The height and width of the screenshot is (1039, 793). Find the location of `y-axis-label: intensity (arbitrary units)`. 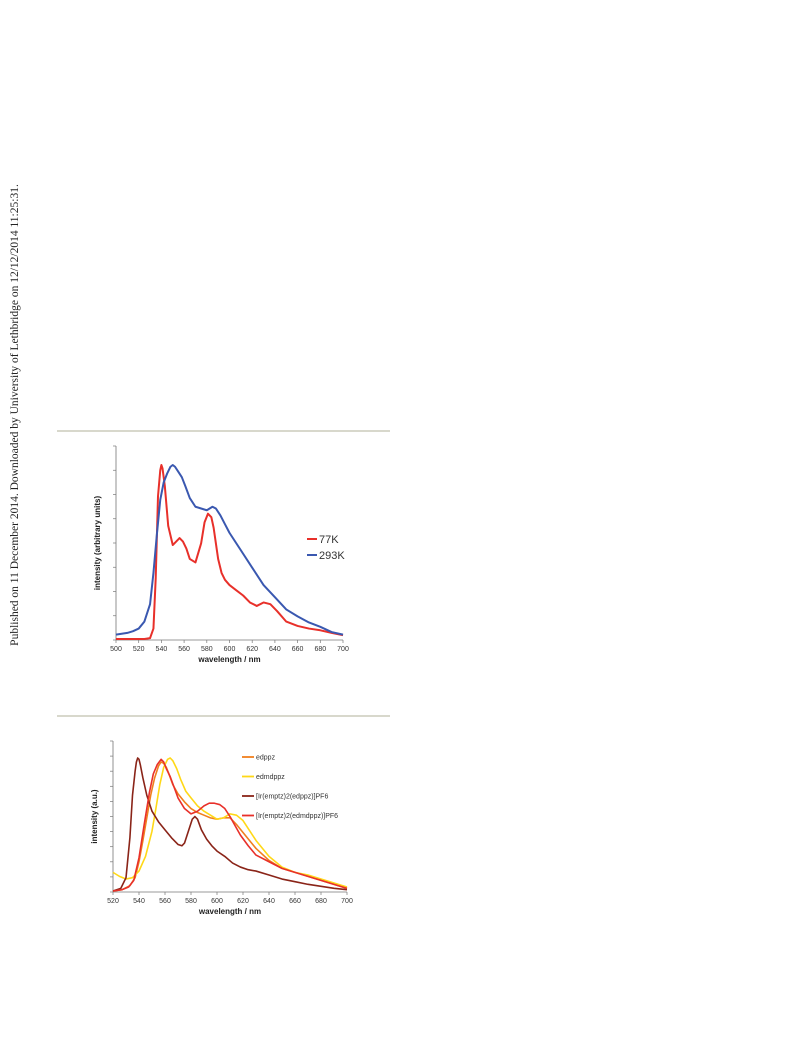

y-axis-label: intensity (arbitrary units) is located at coordinates (97, 543).